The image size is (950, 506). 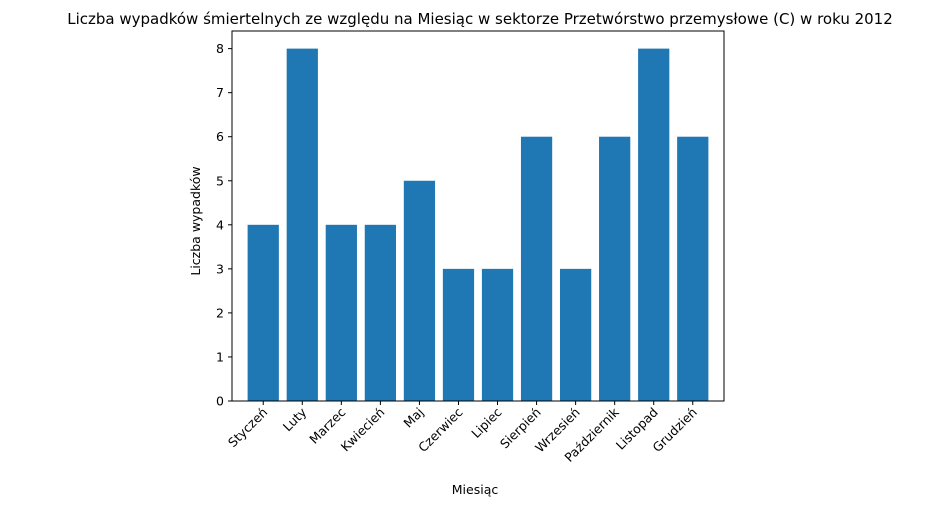 I want to click on y-tick-label-3: 3, so click(x=220, y=268).